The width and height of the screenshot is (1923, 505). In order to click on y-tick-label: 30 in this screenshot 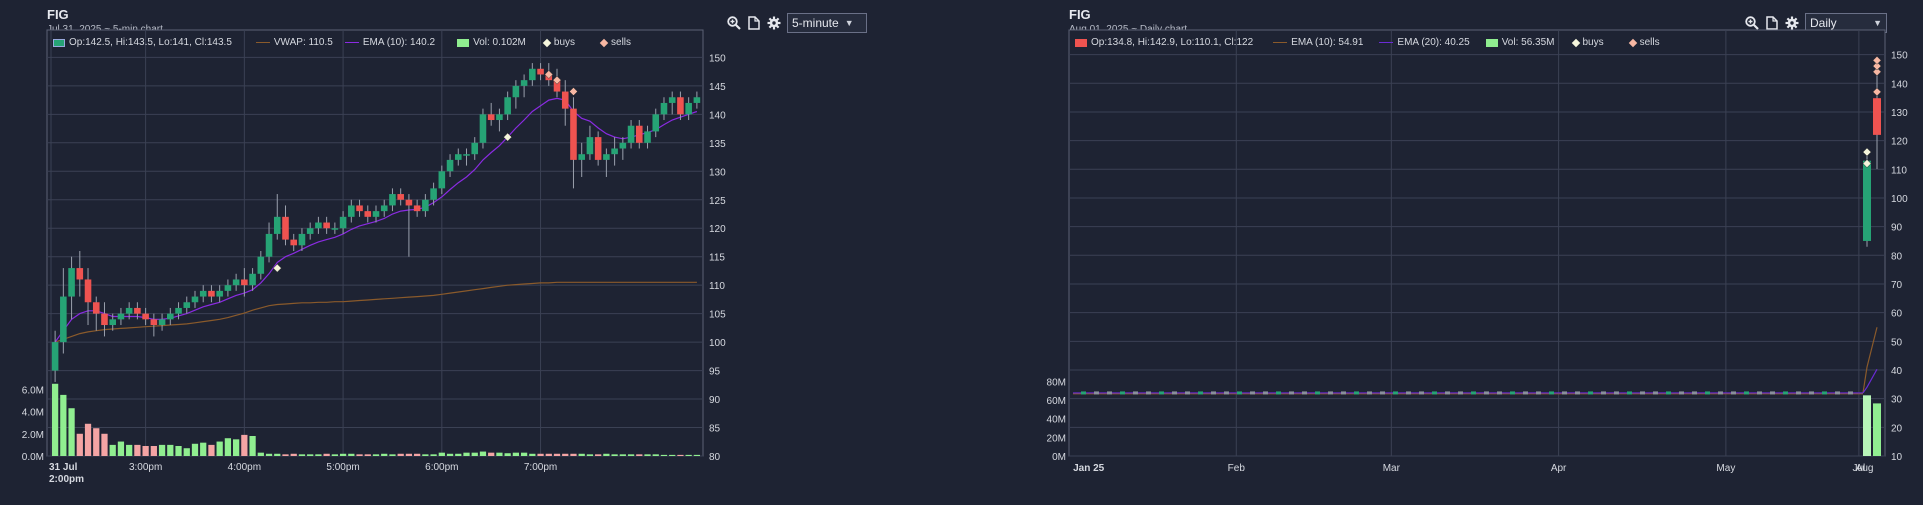, I will do `click(1897, 400)`.